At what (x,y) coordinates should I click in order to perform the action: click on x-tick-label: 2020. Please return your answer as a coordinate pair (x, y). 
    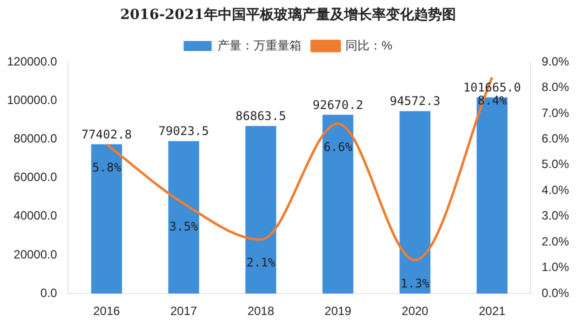
    Looking at the image, I should click on (415, 311).